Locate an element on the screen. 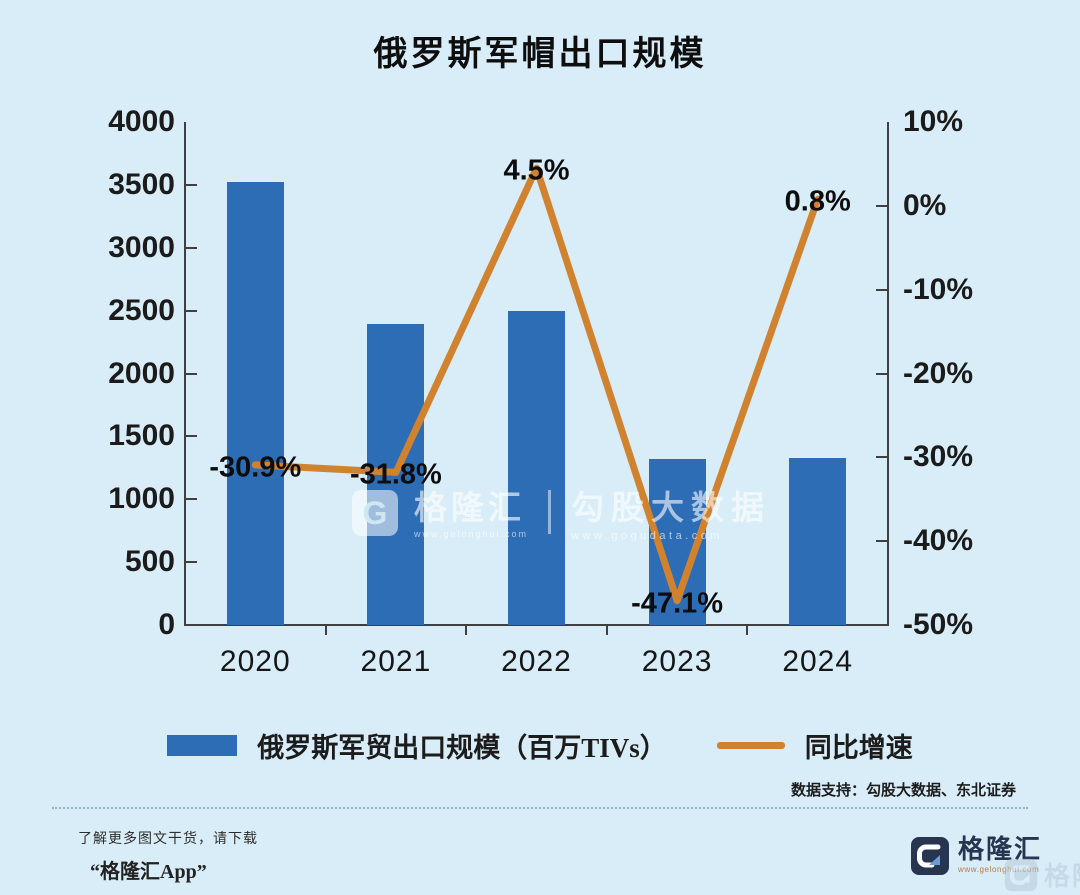 This screenshot has height=895, width=1080. logo-brand-text: 格隆汇 is located at coordinates (1000, 849).